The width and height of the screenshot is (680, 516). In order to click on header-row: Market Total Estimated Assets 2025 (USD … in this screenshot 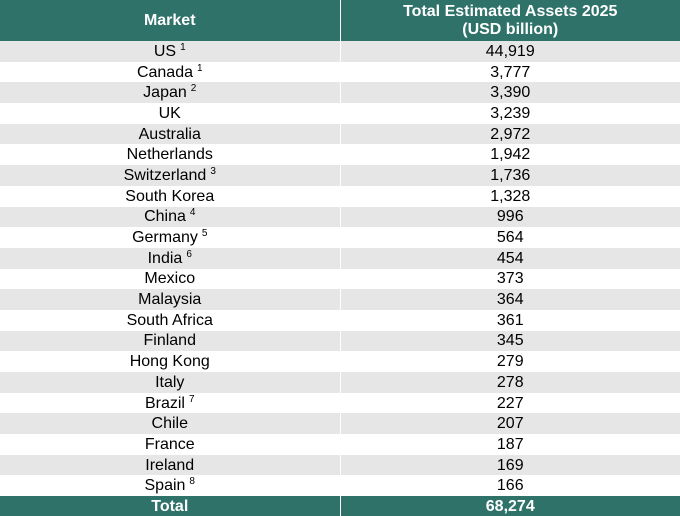, I will do `click(340, 20)`.